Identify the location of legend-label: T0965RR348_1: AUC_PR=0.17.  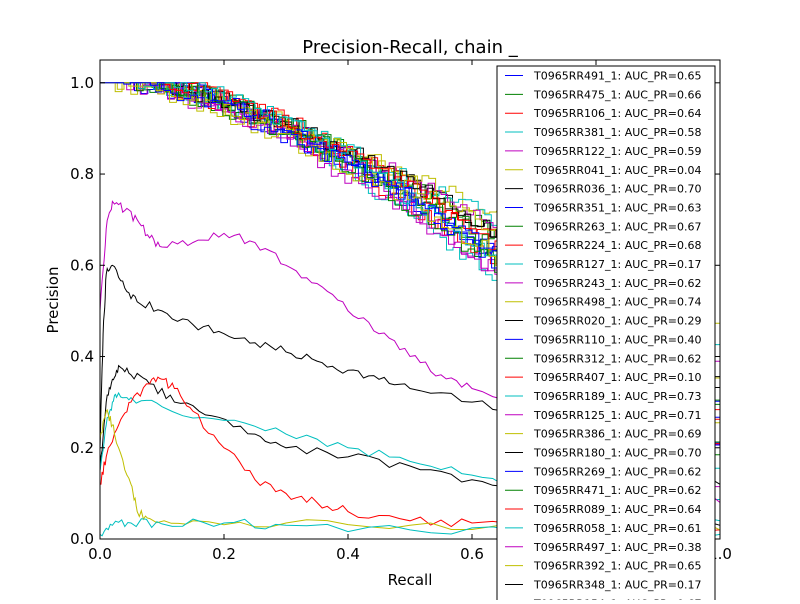
(617, 584).